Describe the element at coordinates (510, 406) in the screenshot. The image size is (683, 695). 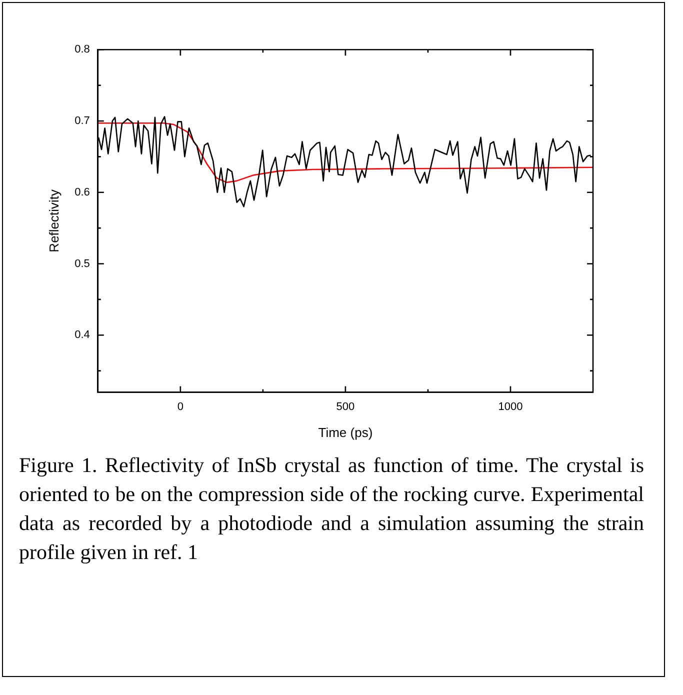
I see `x-tick-label: 1000` at that location.